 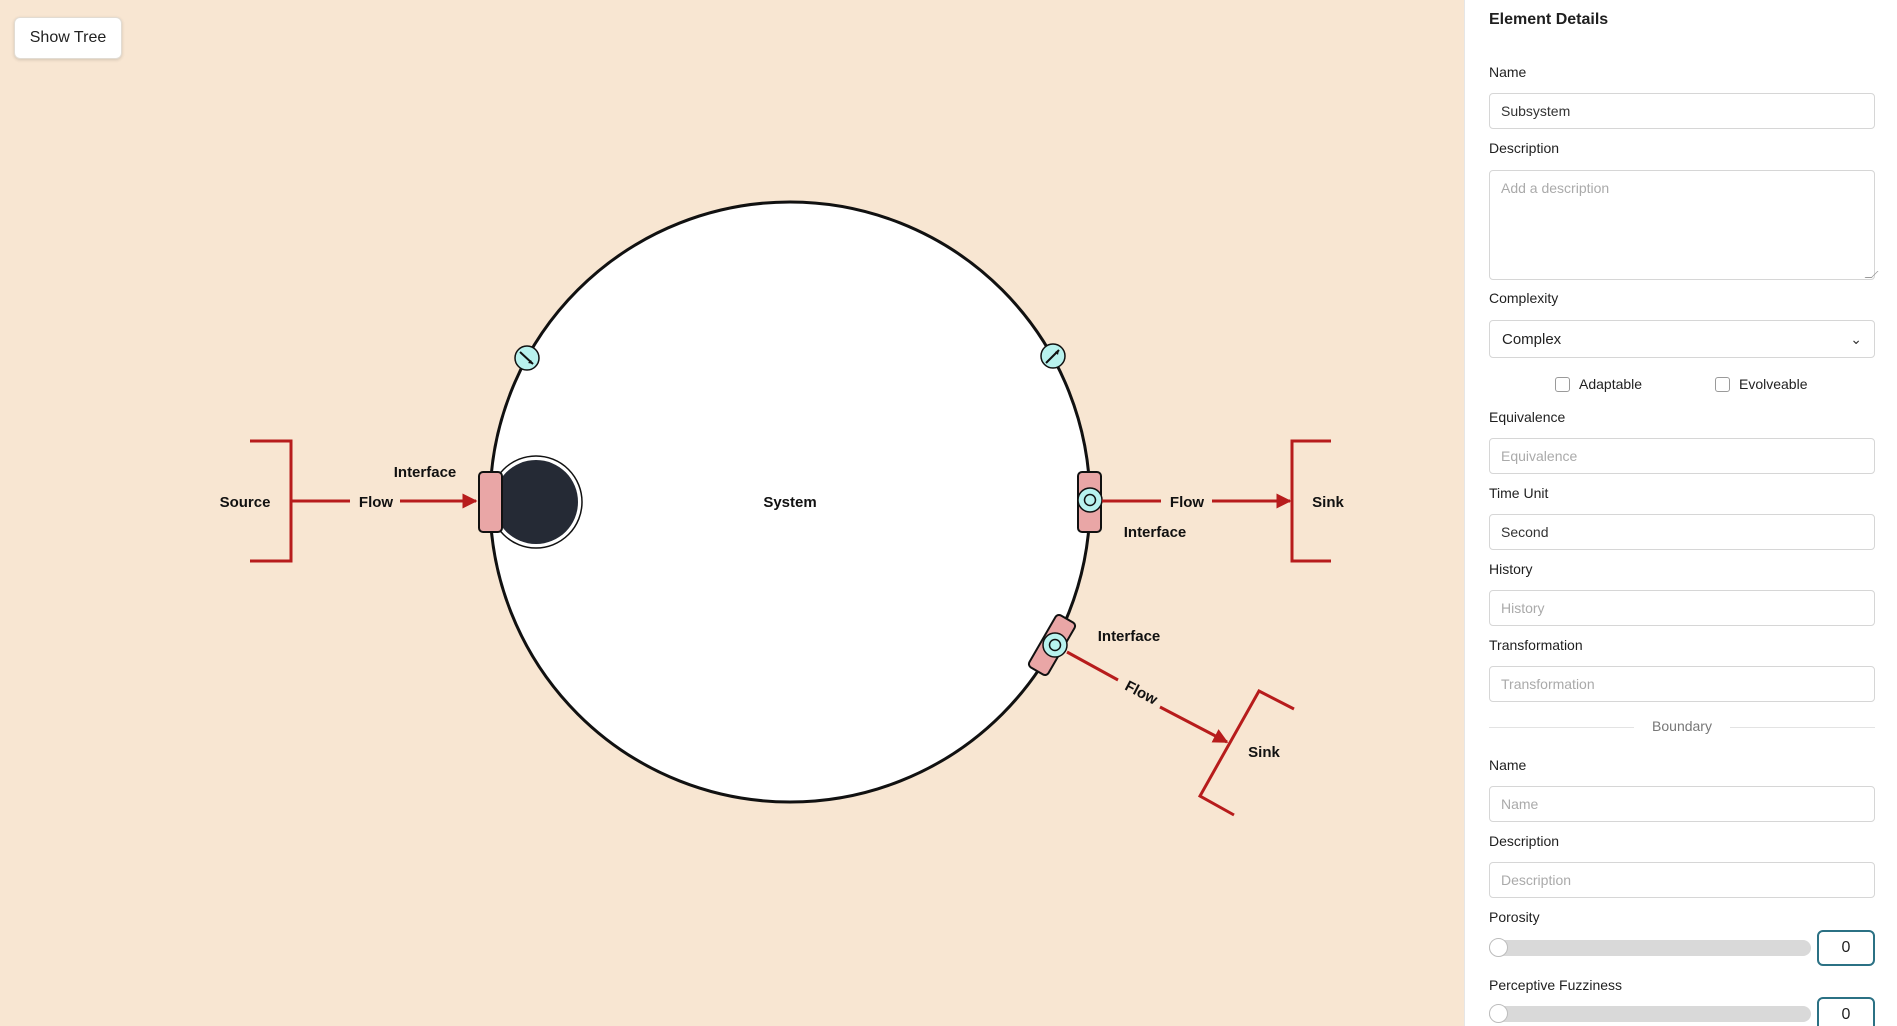 What do you see at coordinates (1155, 532) in the screenshot?
I see `interface-label-right: Interface` at bounding box center [1155, 532].